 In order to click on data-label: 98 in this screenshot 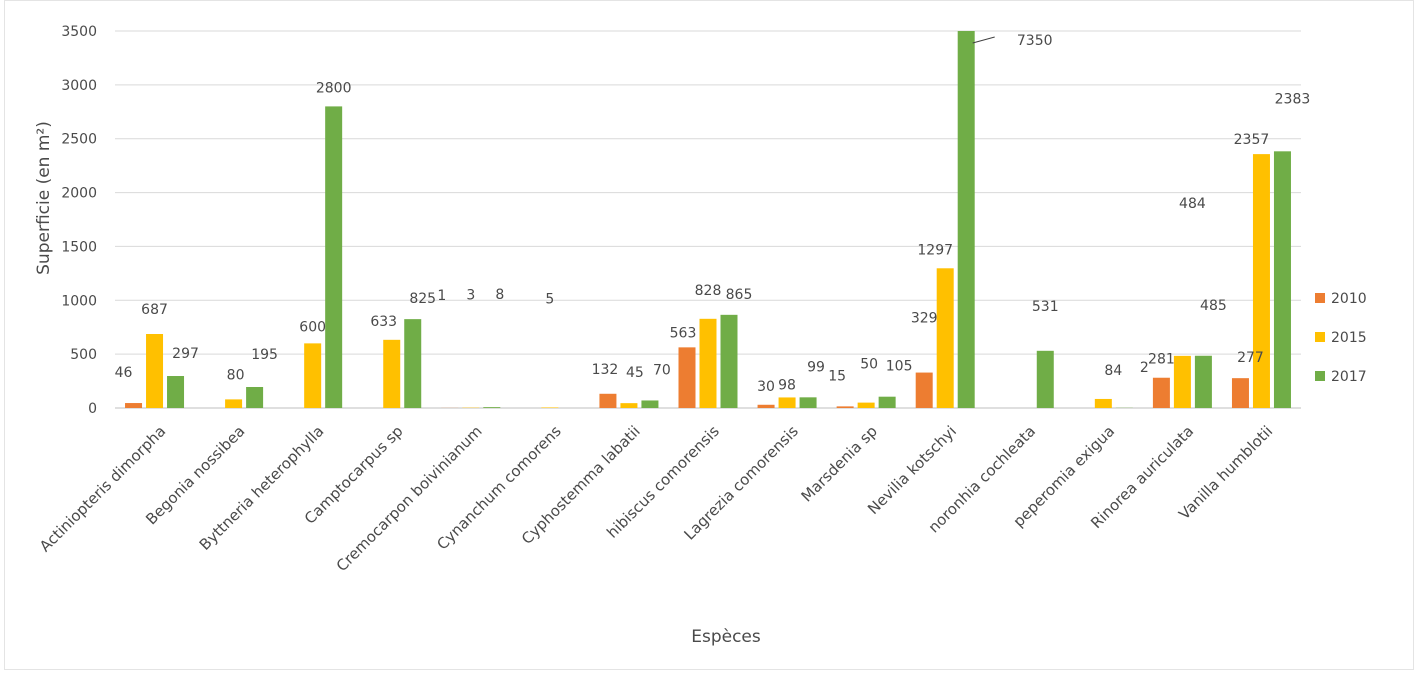, I will do `click(787, 385)`.